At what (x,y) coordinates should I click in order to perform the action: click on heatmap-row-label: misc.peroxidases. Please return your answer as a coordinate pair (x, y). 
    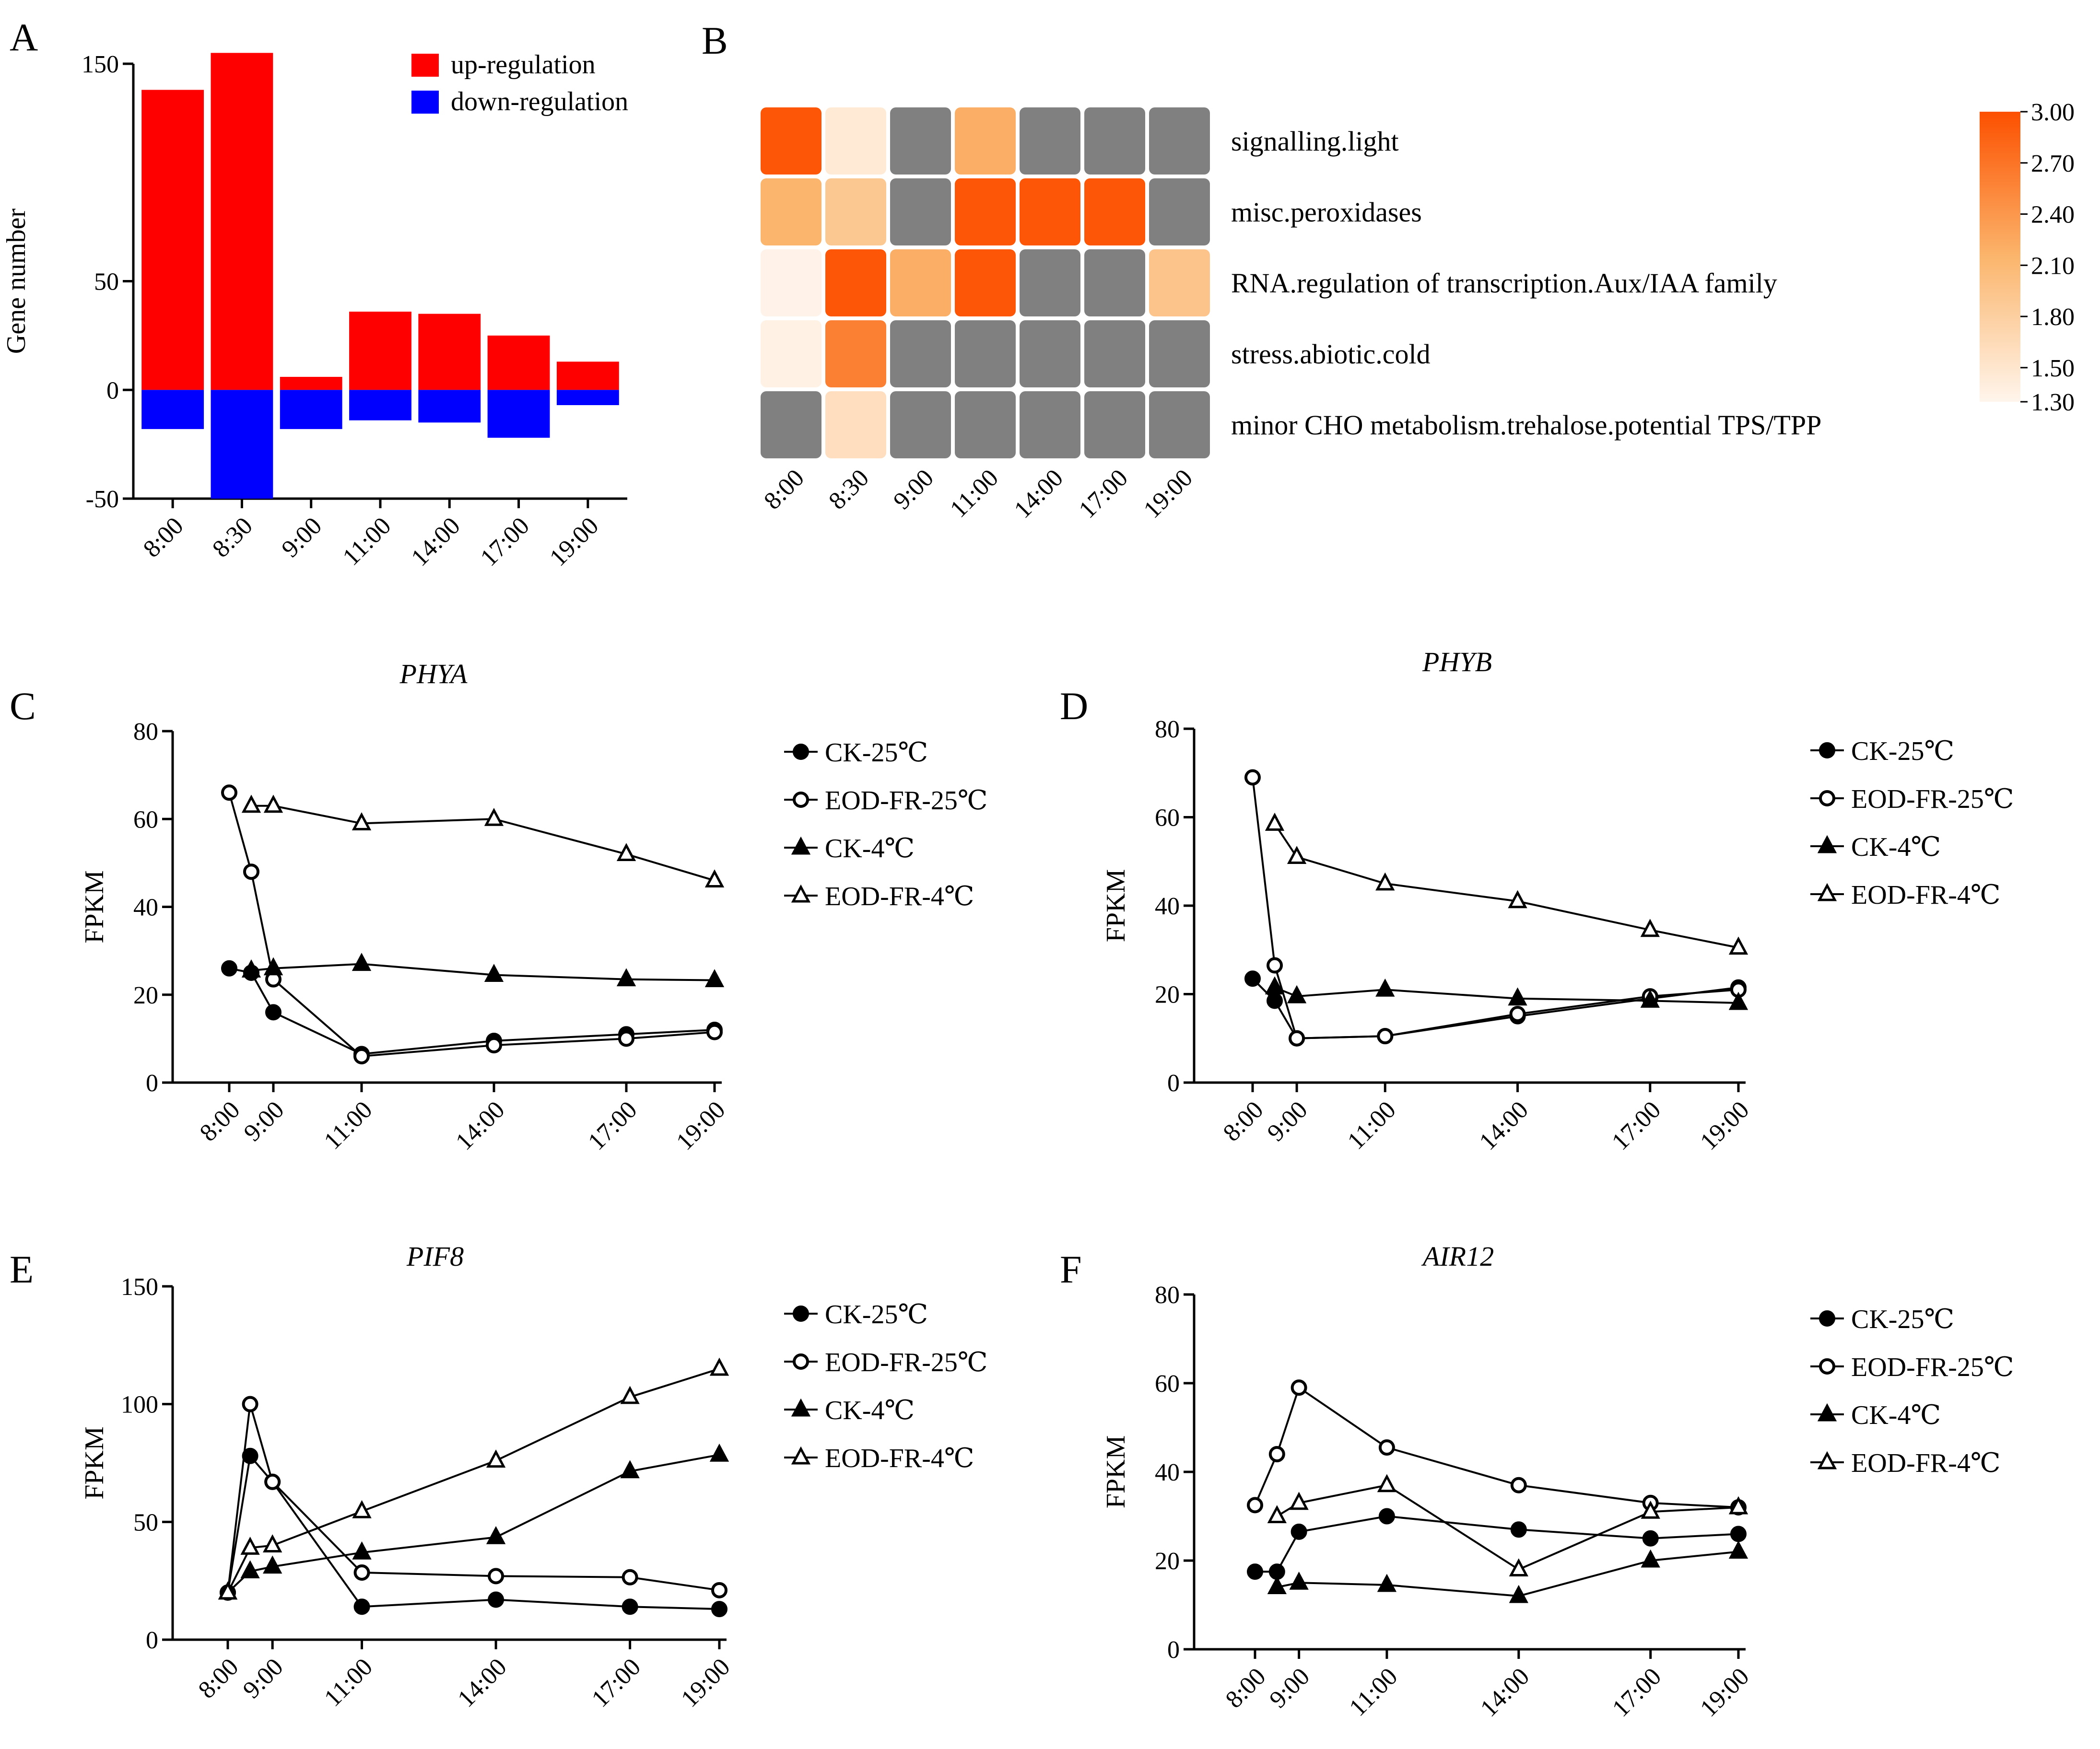
    Looking at the image, I should click on (1326, 212).